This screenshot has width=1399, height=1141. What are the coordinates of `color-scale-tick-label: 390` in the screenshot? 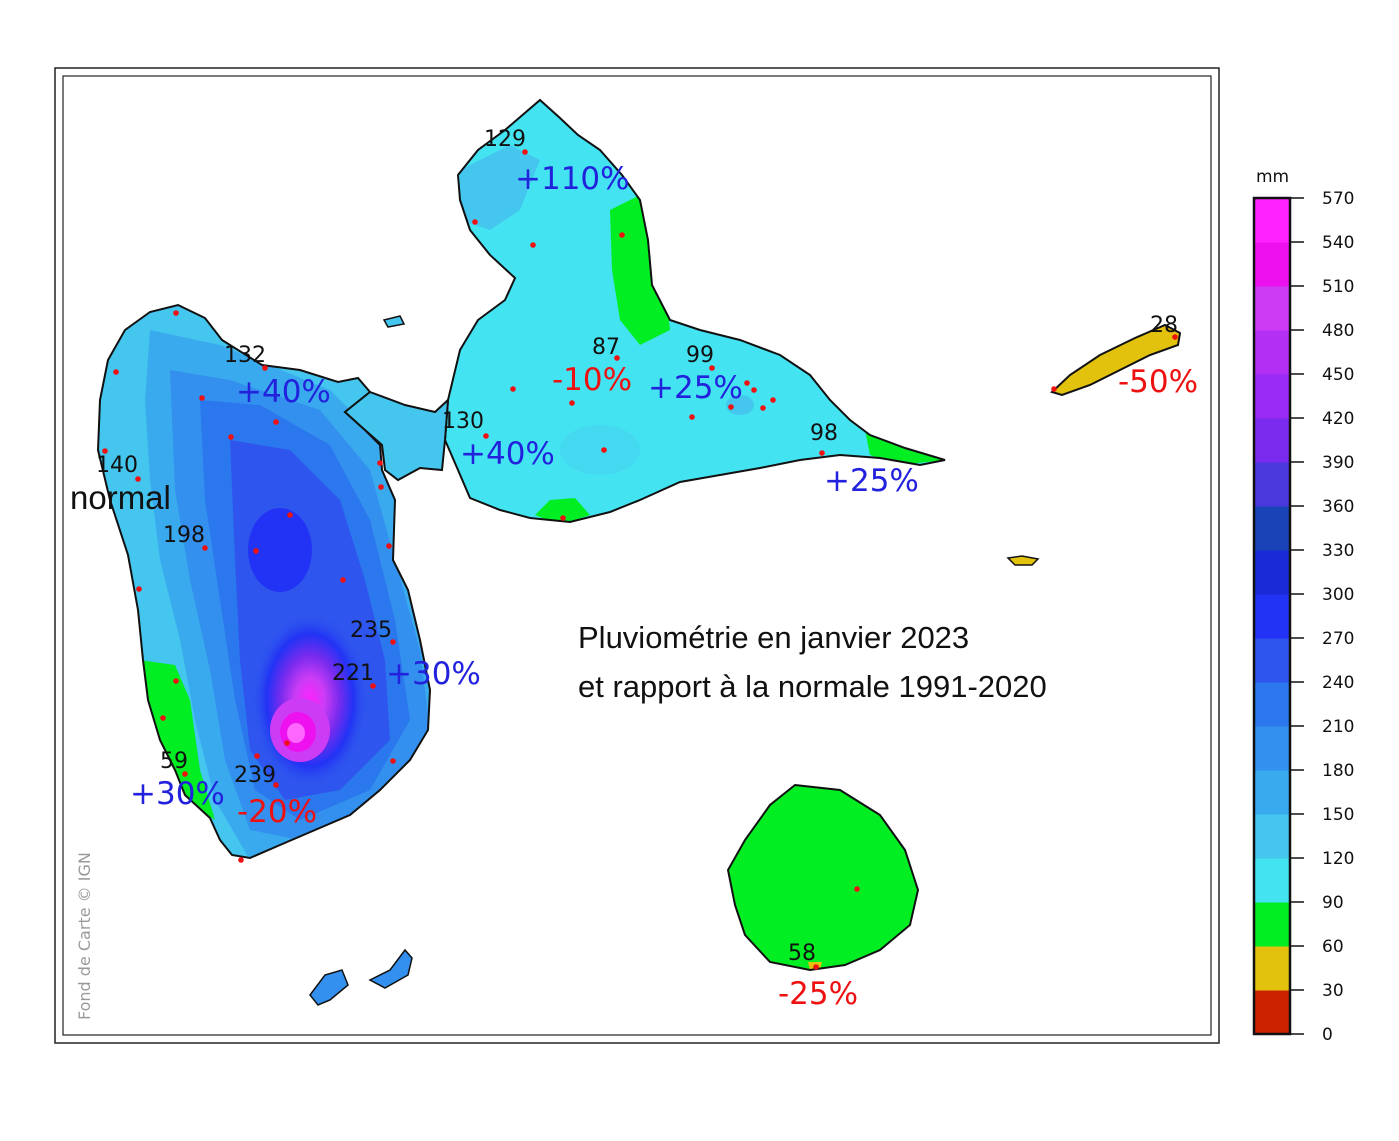 It's located at (1338, 463).